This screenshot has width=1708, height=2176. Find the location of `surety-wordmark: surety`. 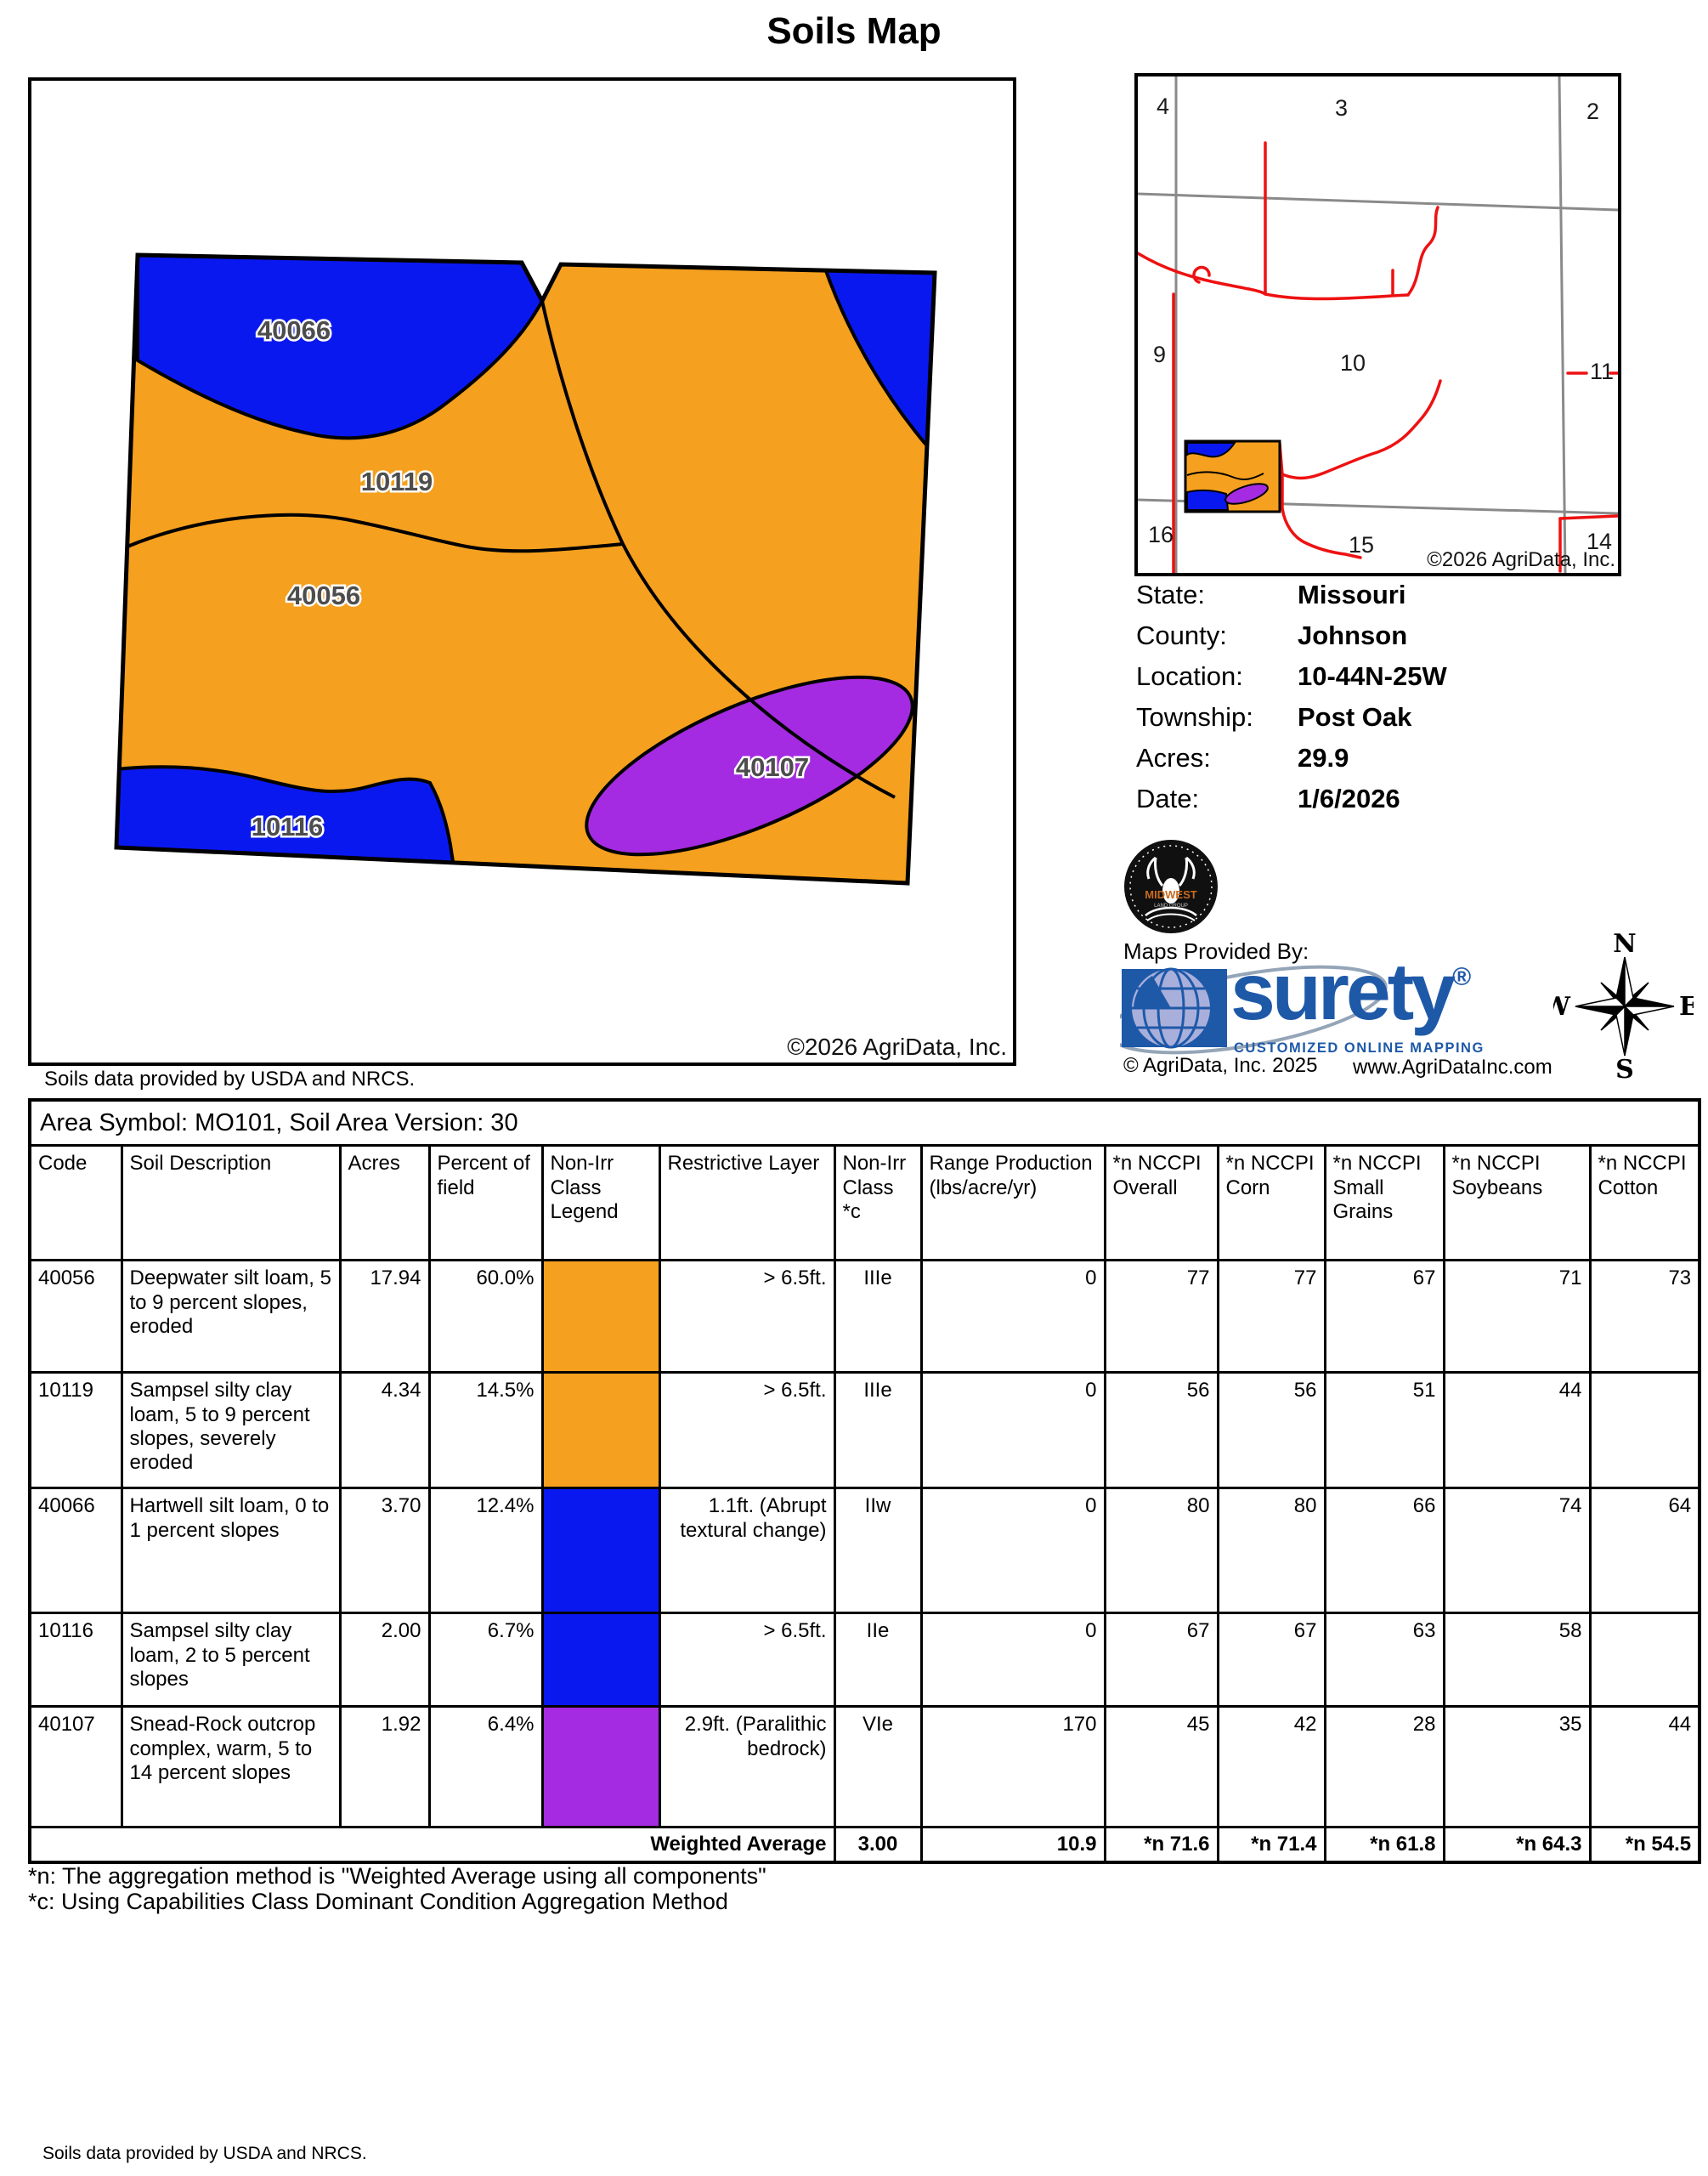

surety-wordmark: surety is located at coordinates (1343, 992).